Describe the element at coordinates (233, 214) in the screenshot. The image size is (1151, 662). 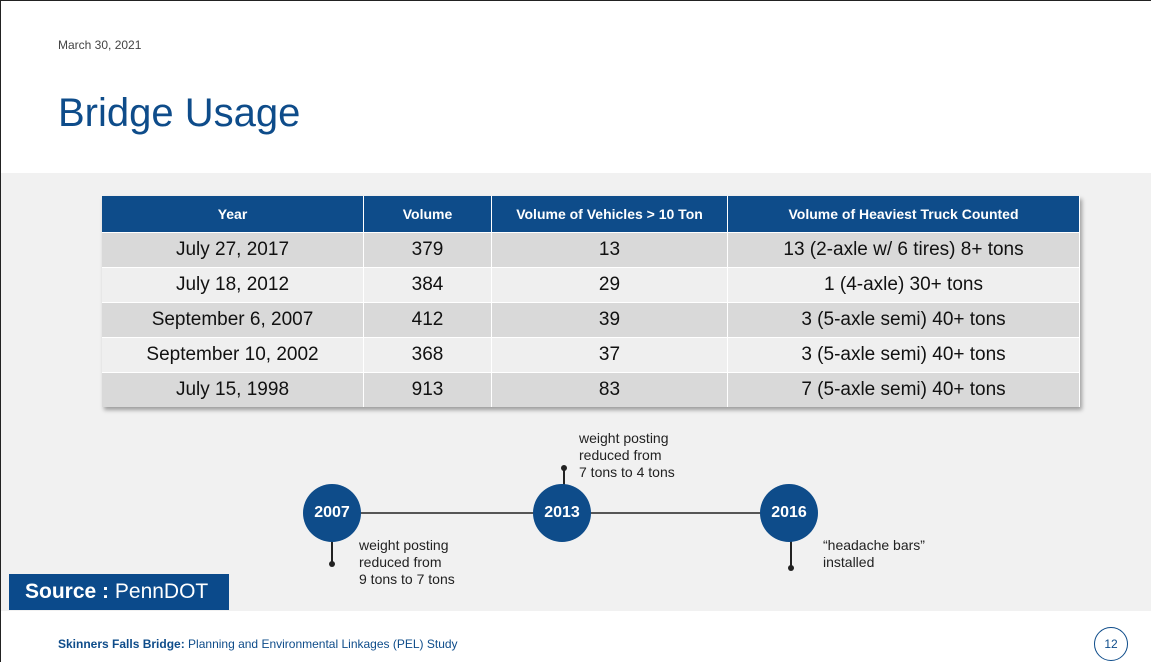
I see `column-header: Year` at that location.